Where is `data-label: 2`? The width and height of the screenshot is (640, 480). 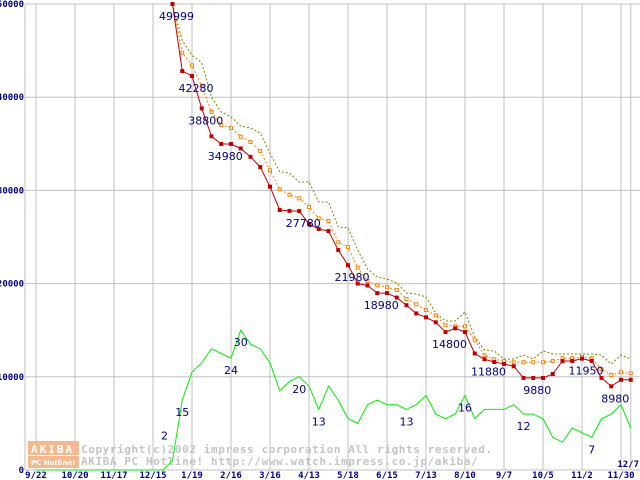 data-label: 2 is located at coordinates (164, 436).